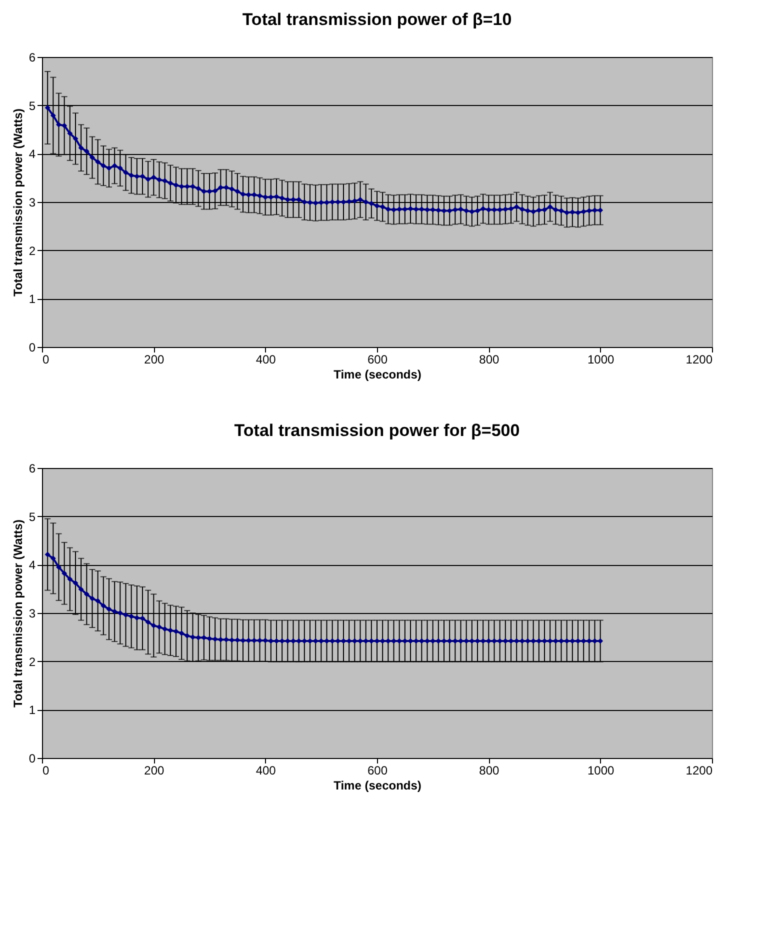  I want to click on chart-title: Total transmission power of β=10, so click(377, 19).